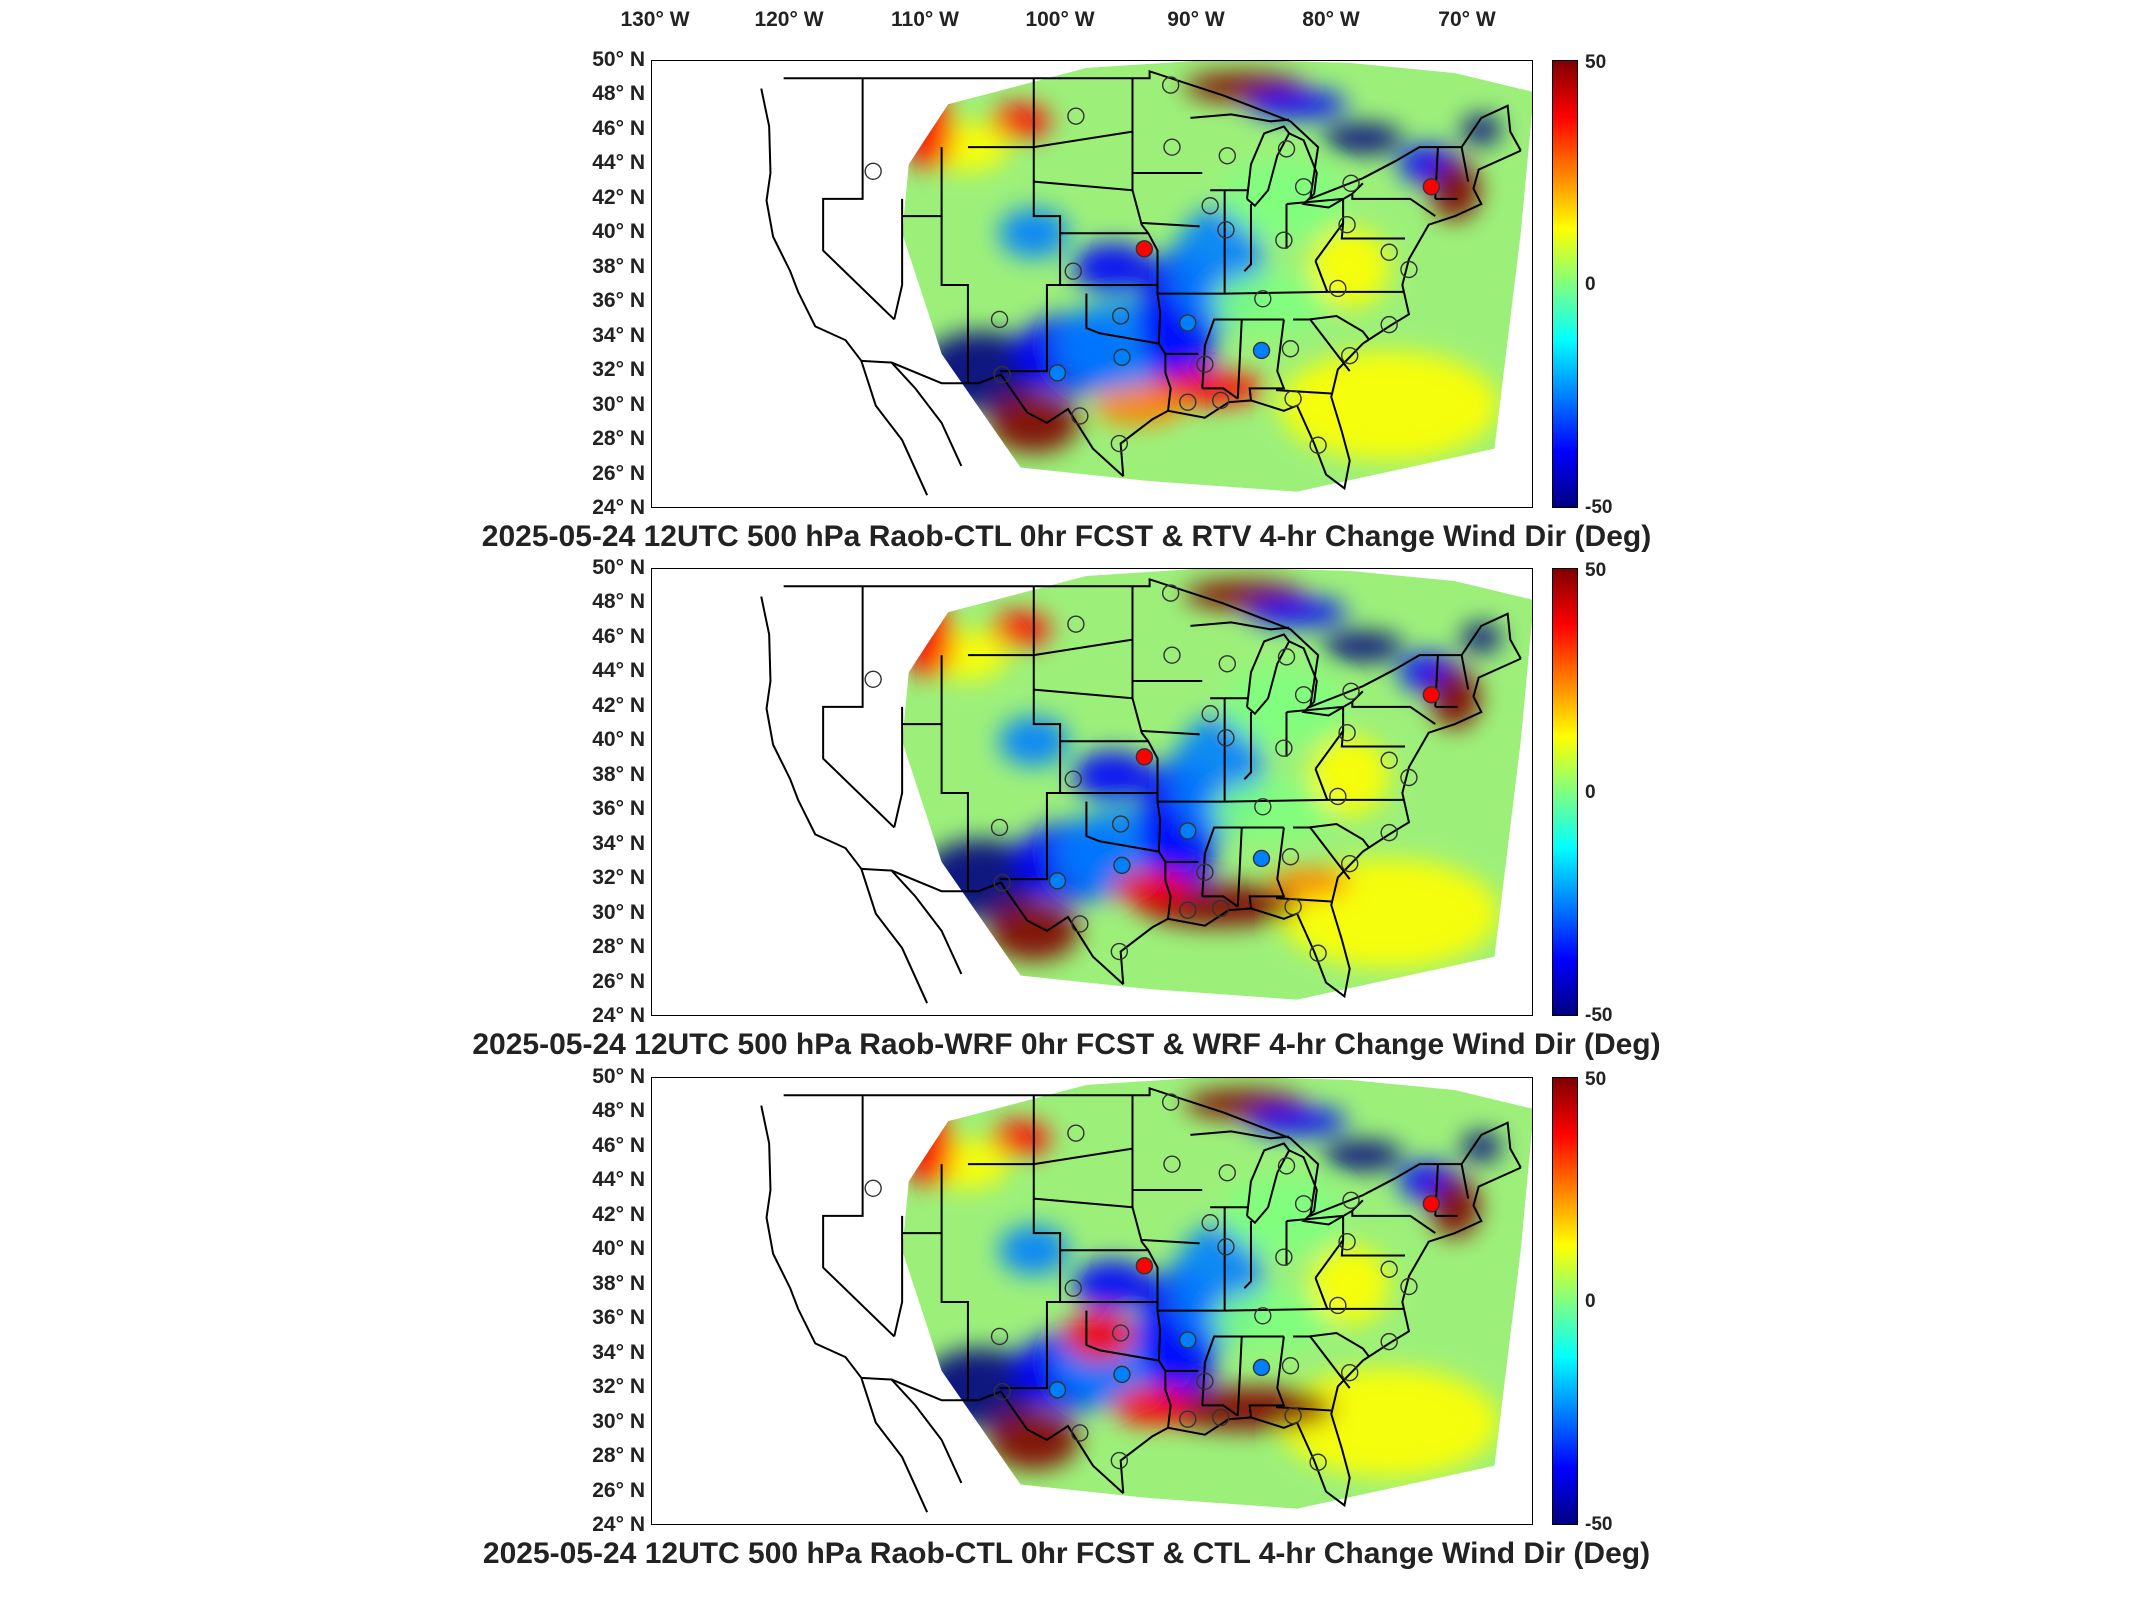 This screenshot has height=1600, width=2133. I want to click on colorbar-max-label: 50, so click(1596, 62).